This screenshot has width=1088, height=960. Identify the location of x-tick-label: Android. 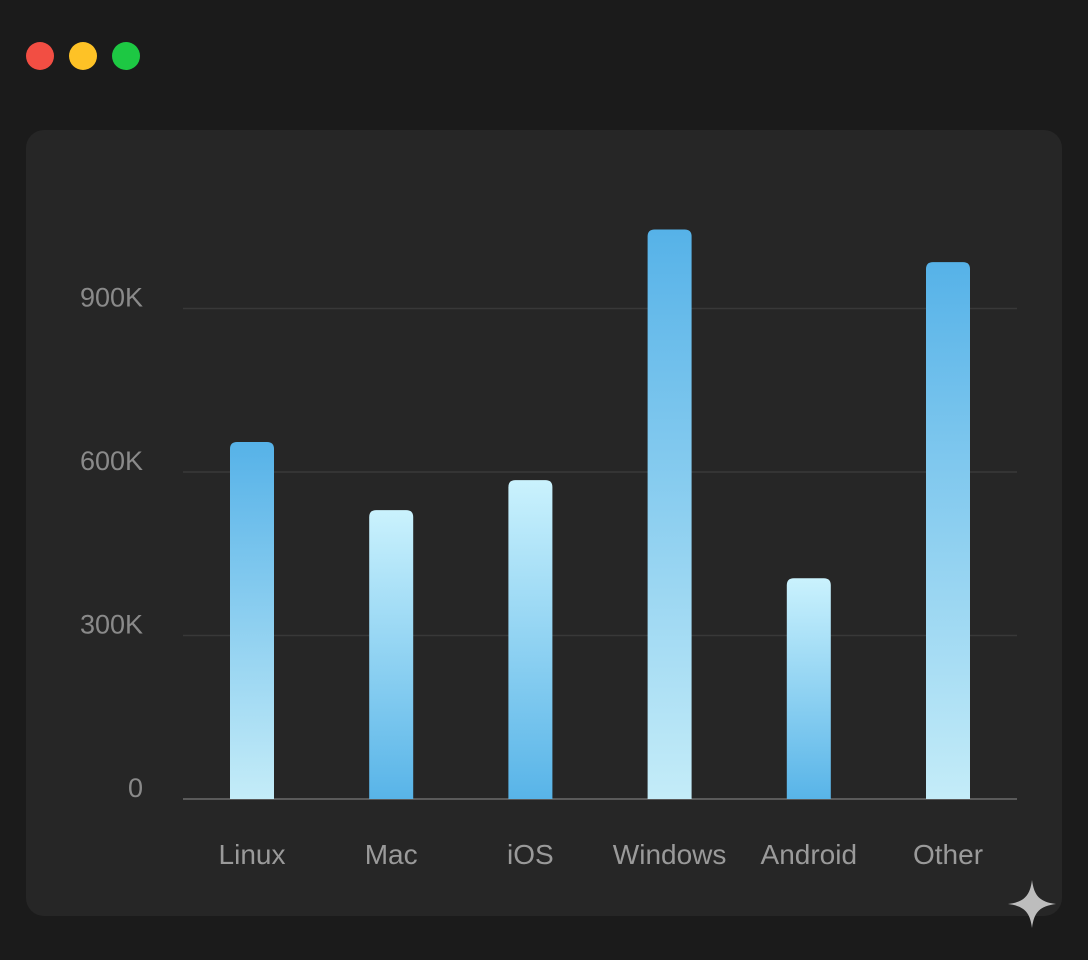
(809, 854).